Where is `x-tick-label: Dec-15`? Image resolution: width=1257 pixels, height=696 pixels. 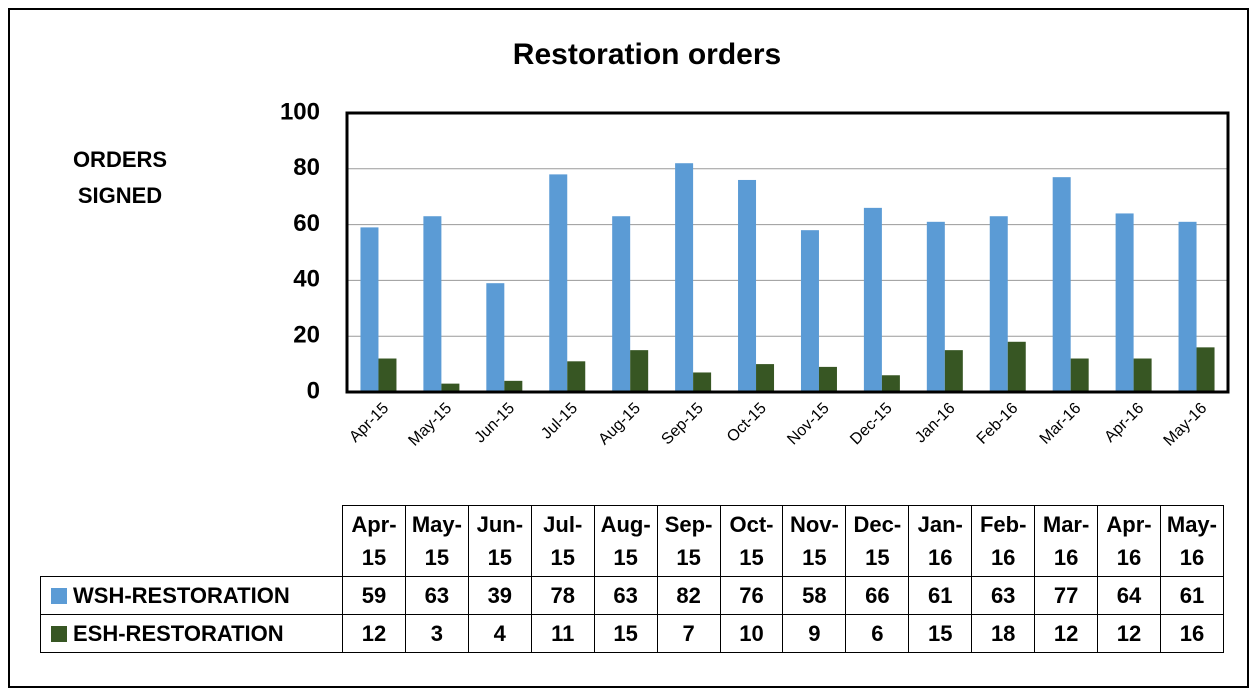 x-tick-label: Dec-15 is located at coordinates (871, 424).